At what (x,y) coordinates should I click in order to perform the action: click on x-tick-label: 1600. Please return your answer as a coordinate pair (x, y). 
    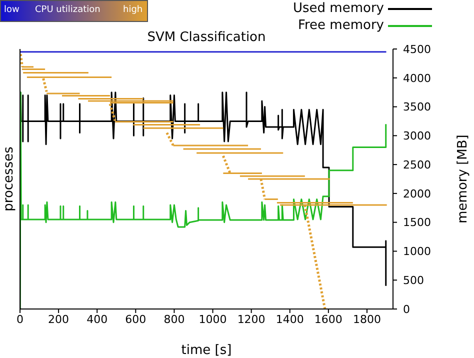
    Looking at the image, I should click on (328, 319).